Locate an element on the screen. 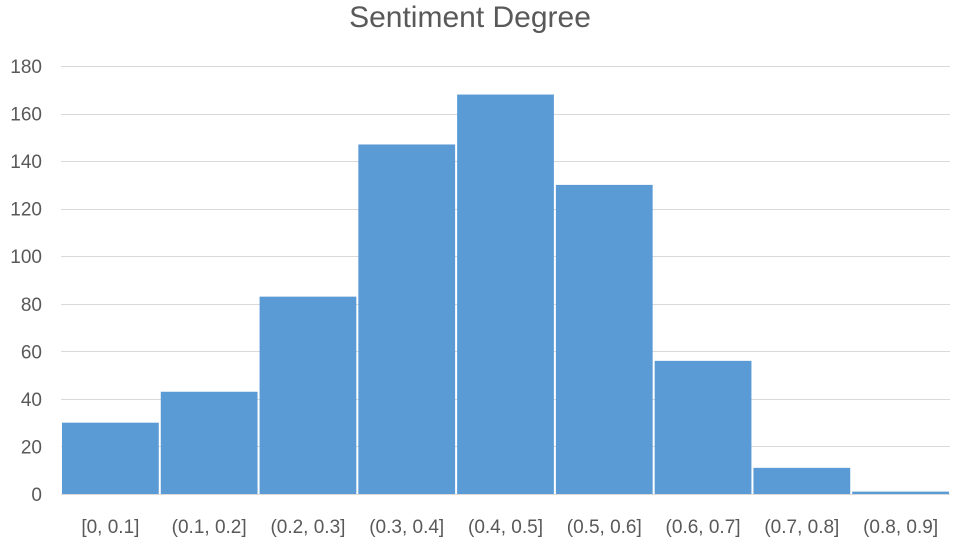 Image resolution: width=960 pixels, height=544 pixels. x-tick-label: (0.1, 0.2] is located at coordinates (209, 527).